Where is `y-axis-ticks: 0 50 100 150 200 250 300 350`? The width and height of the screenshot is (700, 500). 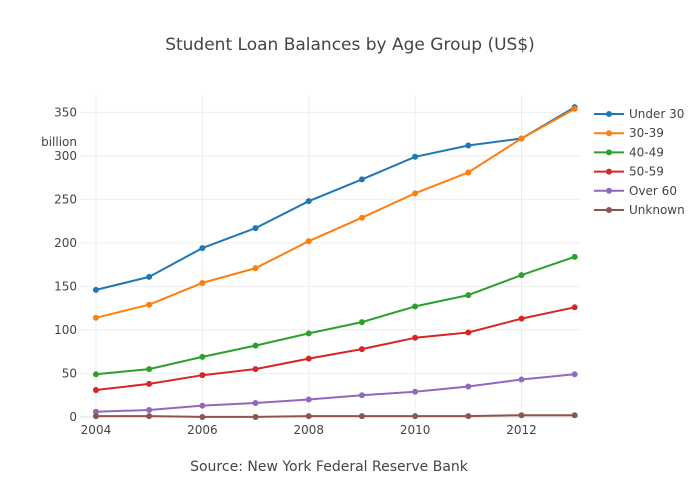 y-axis-ticks: 0 50 100 150 200 250 300 350 is located at coordinates (65, 264).